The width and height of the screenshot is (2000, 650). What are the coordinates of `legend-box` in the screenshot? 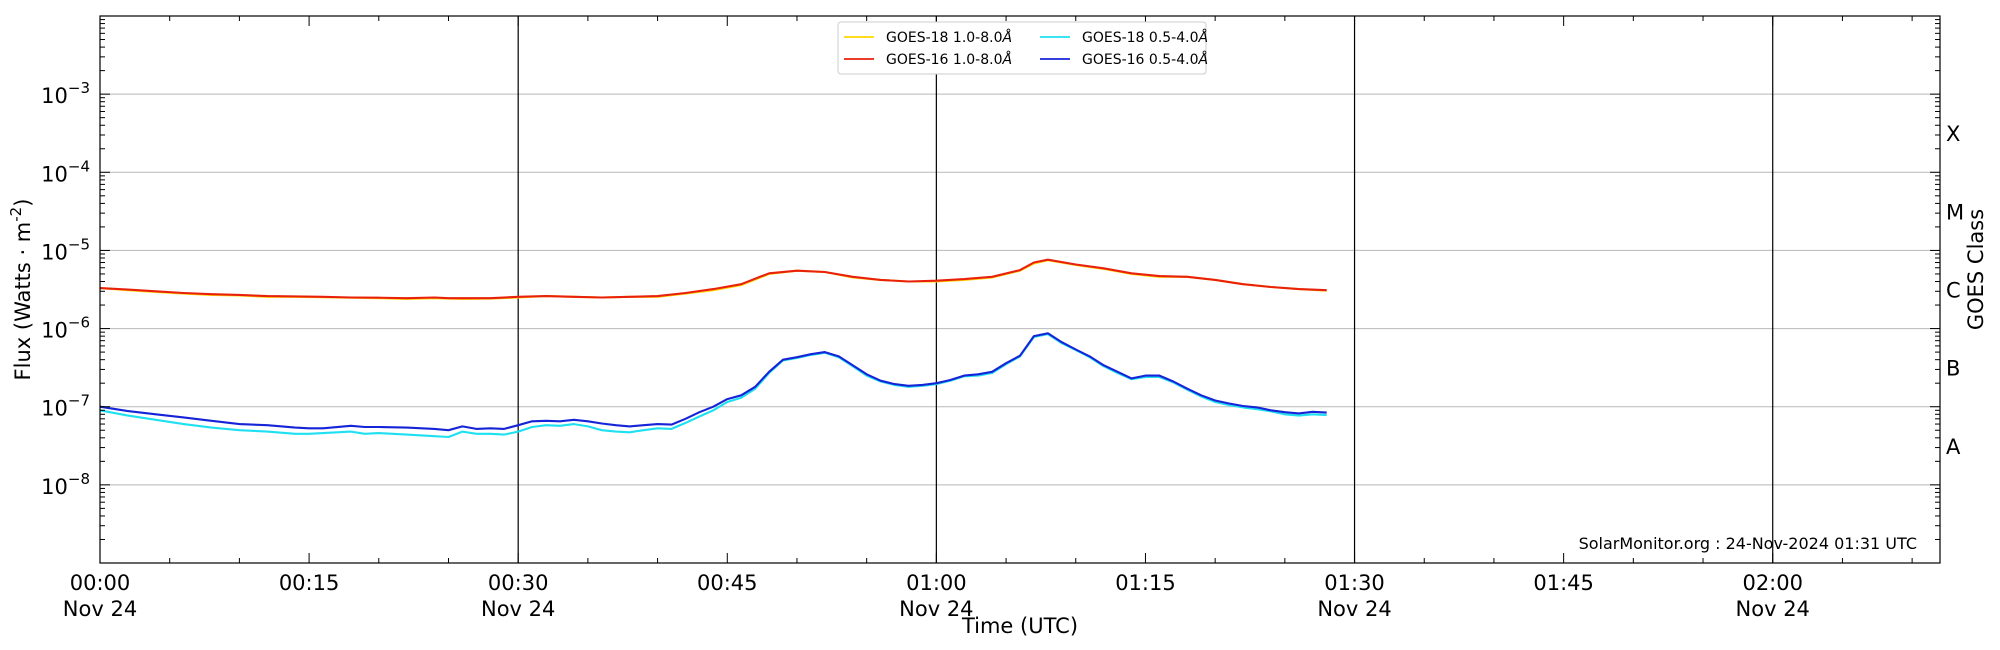 It's located at (1022, 48).